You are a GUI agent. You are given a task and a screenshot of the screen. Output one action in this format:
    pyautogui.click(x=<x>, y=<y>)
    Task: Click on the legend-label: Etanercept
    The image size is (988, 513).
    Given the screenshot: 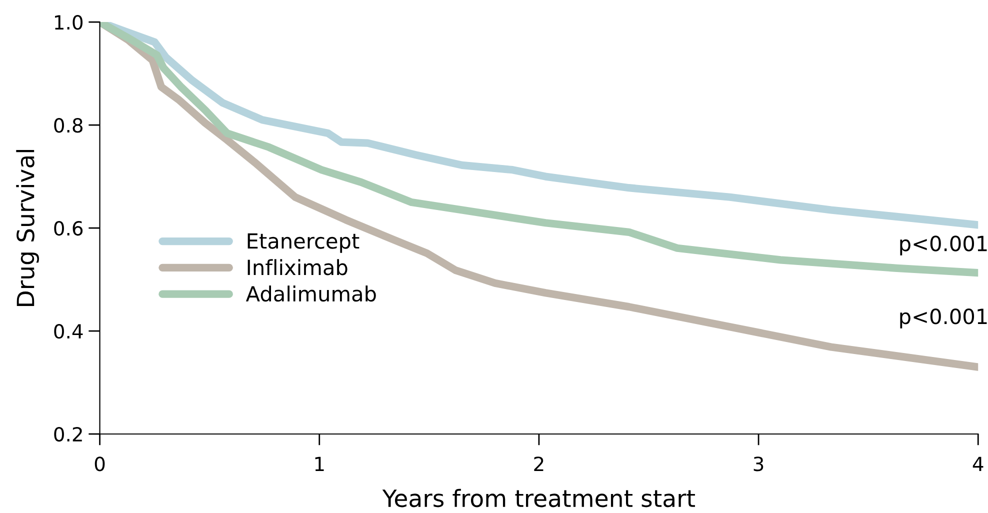 What is the action you would take?
    pyautogui.click(x=304, y=243)
    